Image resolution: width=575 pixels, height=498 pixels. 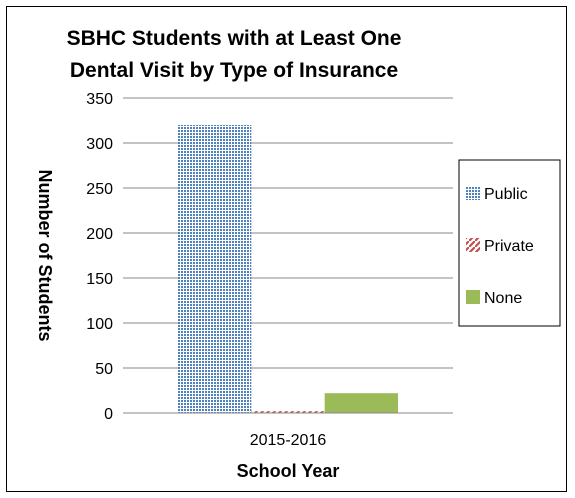 What do you see at coordinates (234, 70) in the screenshot?
I see `chart-title-line-2: Dental Visit by Type of Insurance` at bounding box center [234, 70].